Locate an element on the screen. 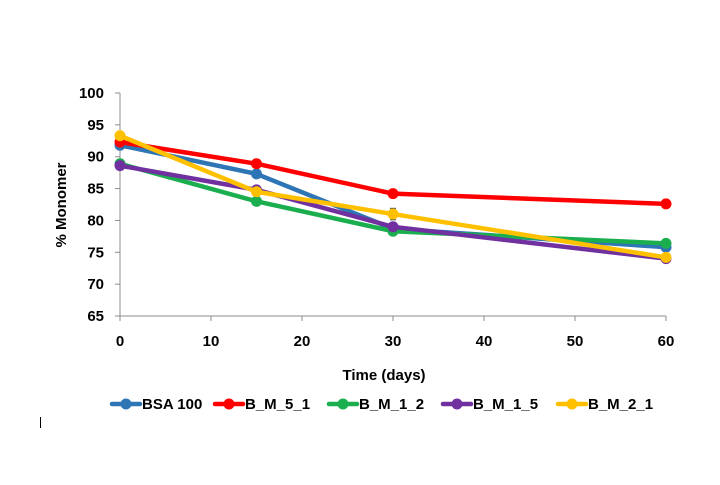 Image resolution: width=720 pixels, height=485 pixels. x-axis-title: Time (days) is located at coordinates (383, 375).